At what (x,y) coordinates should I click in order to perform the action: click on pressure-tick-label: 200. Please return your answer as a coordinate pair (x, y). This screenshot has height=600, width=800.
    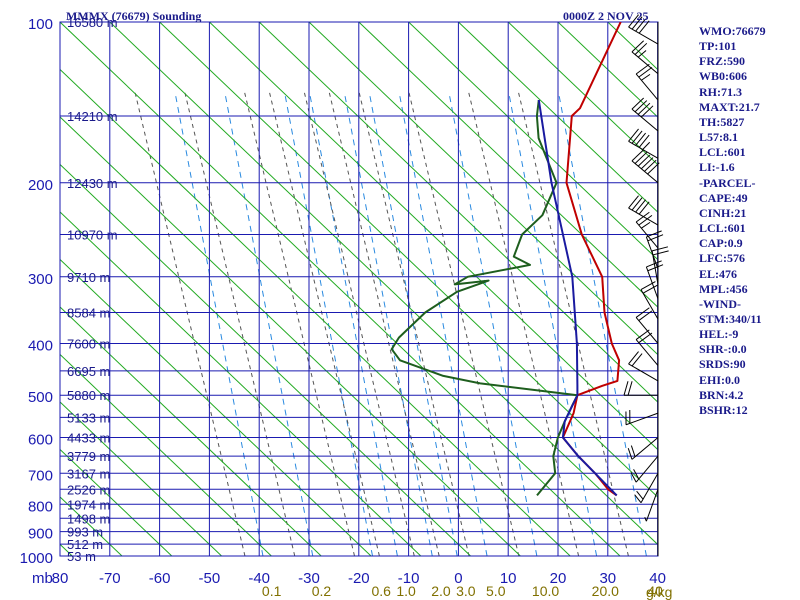
    Looking at the image, I should click on (40, 185).